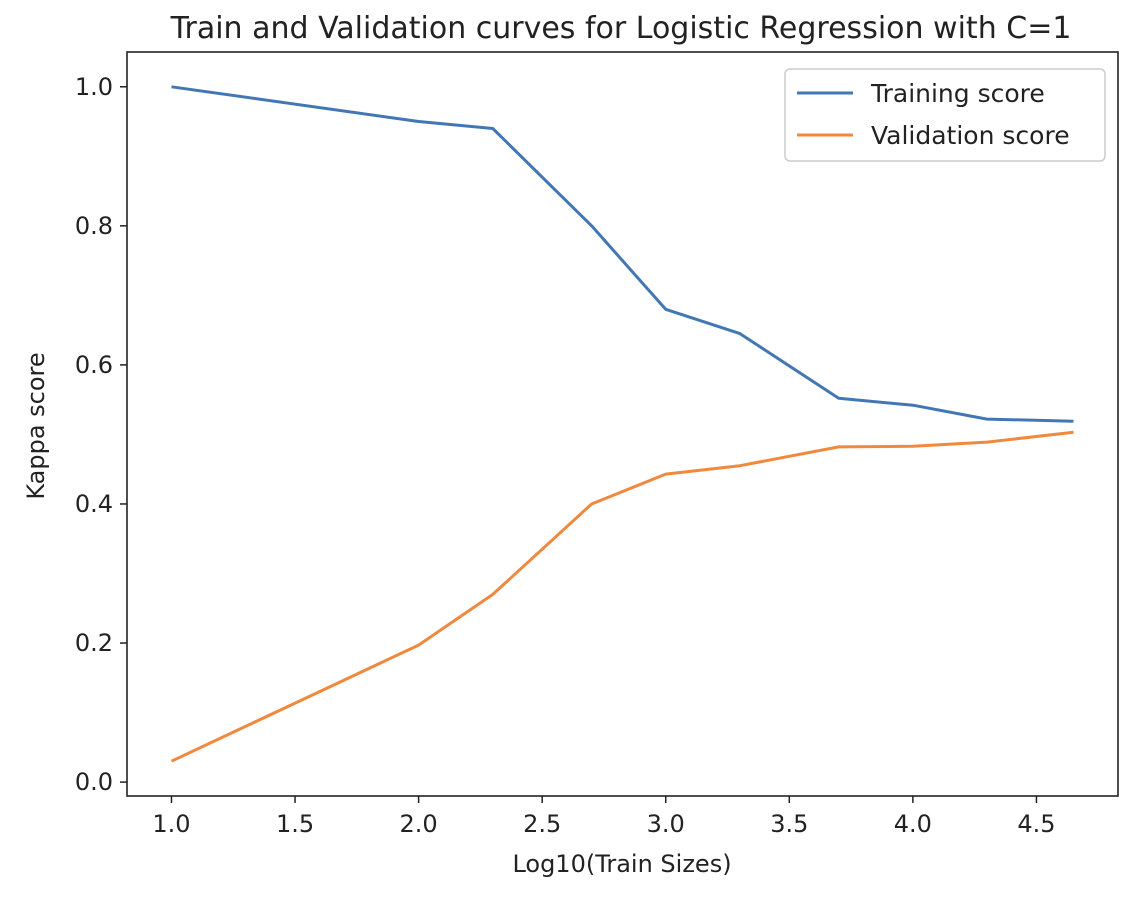 Image resolution: width=1140 pixels, height=902 pixels. I want to click on x-tick-label: 1.0, so click(171, 824).